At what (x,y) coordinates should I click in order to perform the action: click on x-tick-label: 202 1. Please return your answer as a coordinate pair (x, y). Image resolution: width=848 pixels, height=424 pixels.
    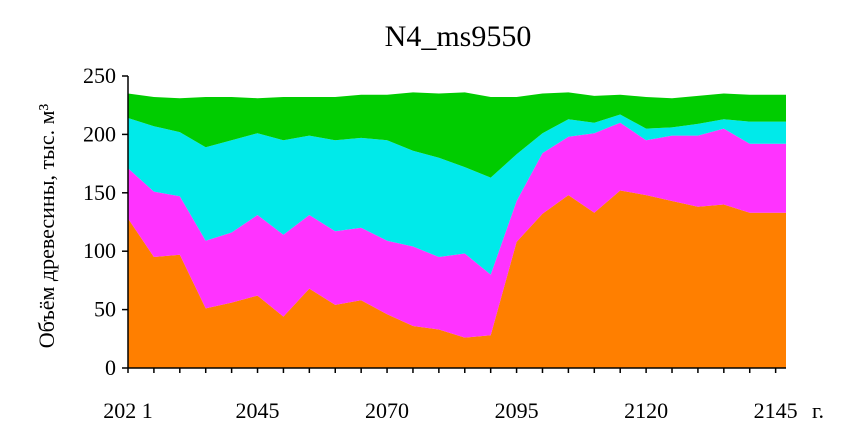
    Looking at the image, I should click on (128, 410).